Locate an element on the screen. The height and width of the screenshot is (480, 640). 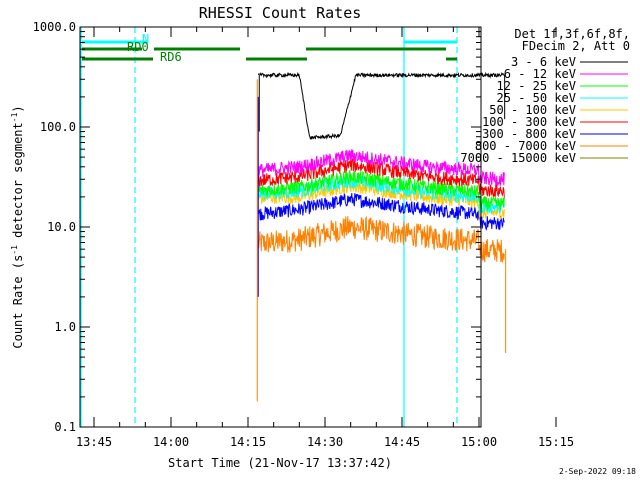
chart-title: RHESSI Count Rates is located at coordinates (280, 13).